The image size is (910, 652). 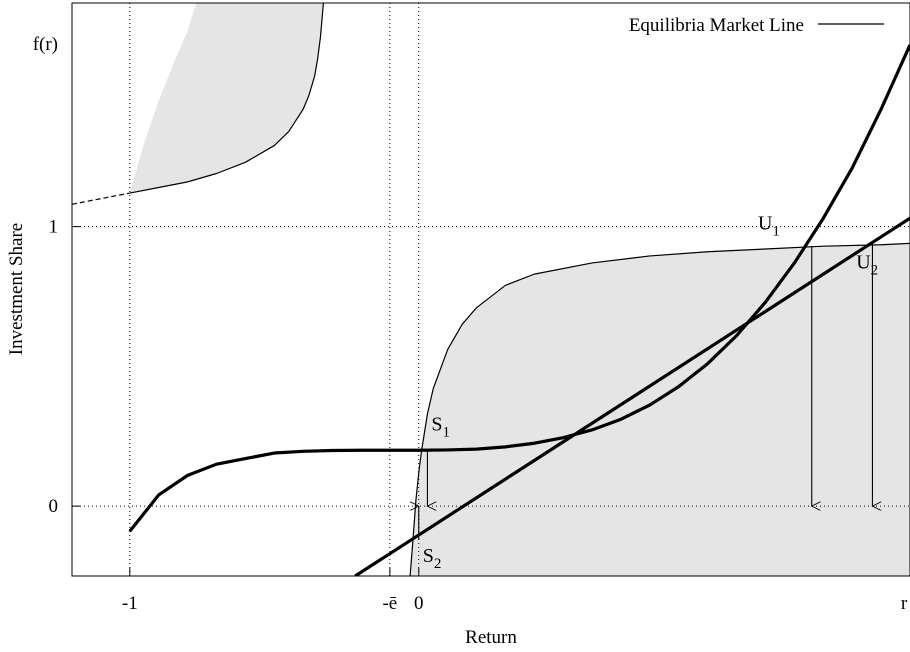 I want to click on annotation-label: S1, so click(x=440, y=427).